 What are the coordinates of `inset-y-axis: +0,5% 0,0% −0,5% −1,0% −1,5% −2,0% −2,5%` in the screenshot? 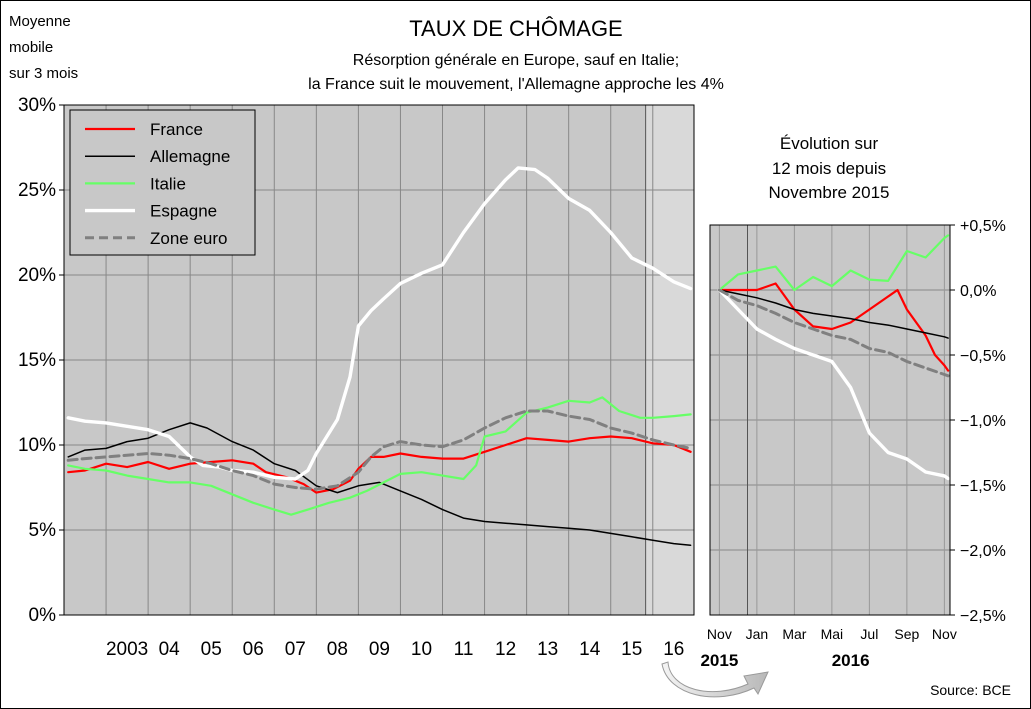 It's located at (978, 421).